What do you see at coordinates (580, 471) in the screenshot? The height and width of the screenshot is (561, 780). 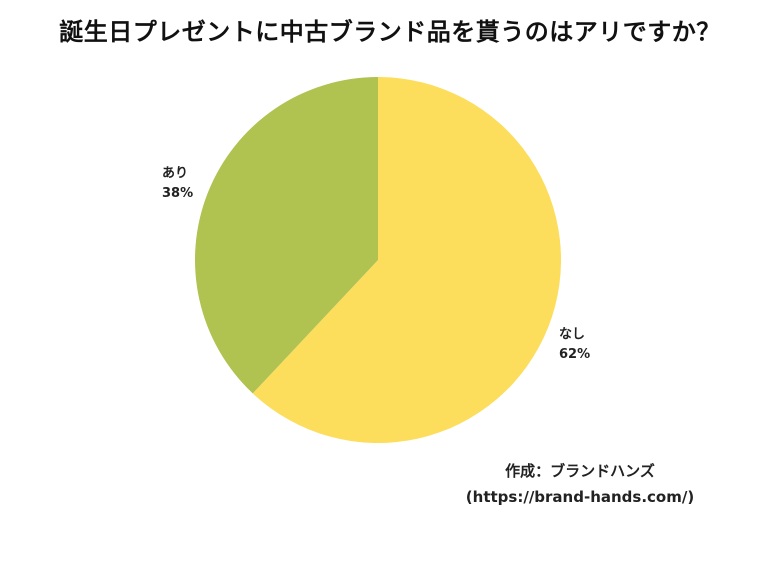 I see `source-credit-author: 作成：ブランドハンズ` at bounding box center [580, 471].